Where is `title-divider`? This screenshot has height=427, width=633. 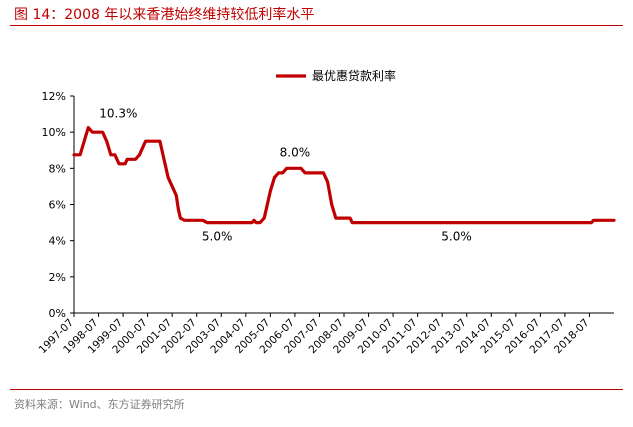 title-divider is located at coordinates (316, 25).